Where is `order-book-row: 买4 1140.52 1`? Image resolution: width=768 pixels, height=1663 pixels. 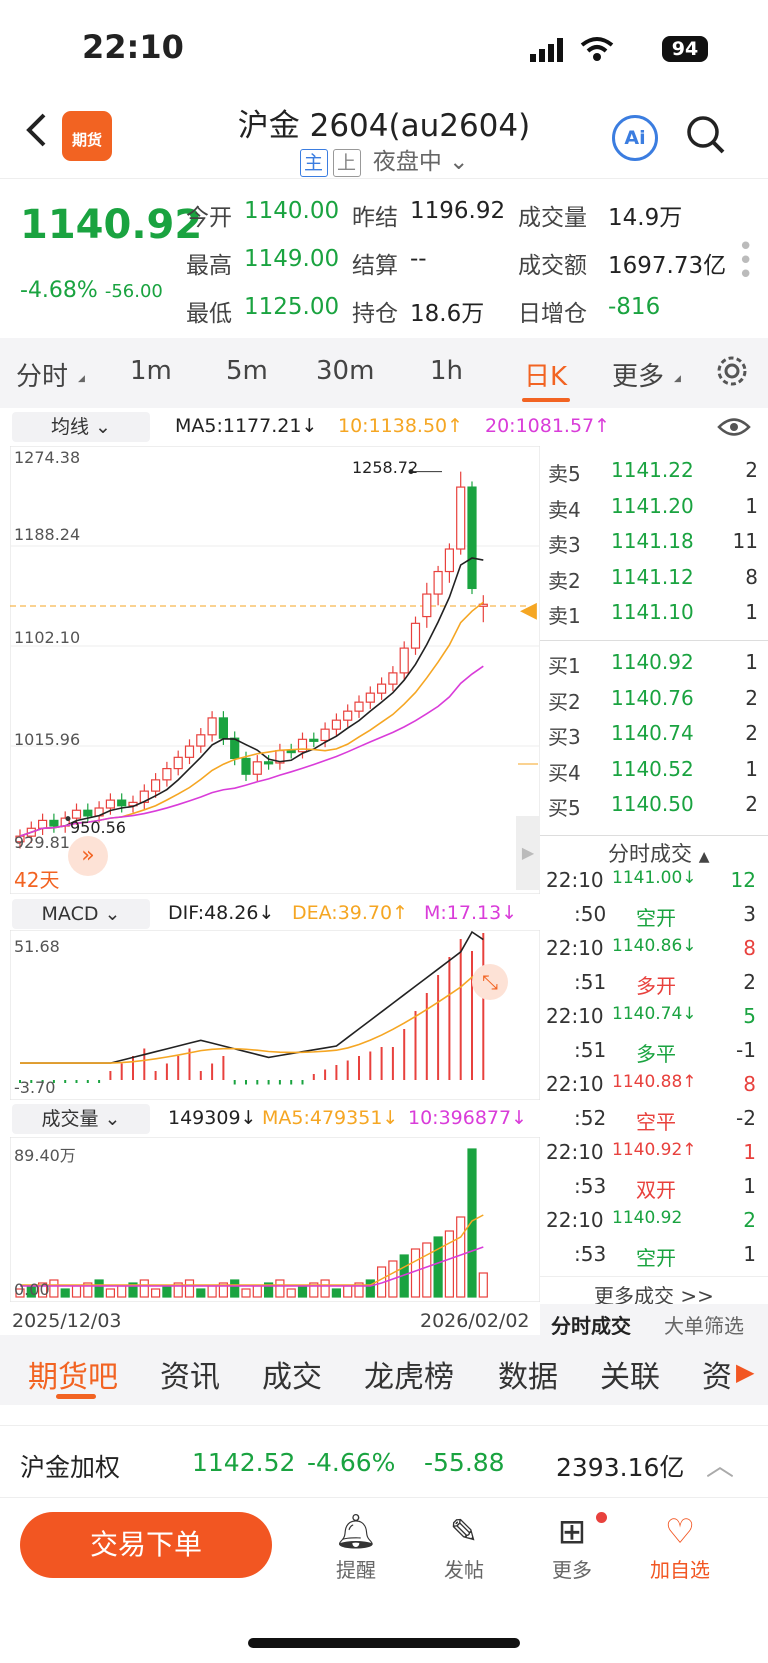 order-book-row: 买4 1140.52 1 is located at coordinates (653, 774).